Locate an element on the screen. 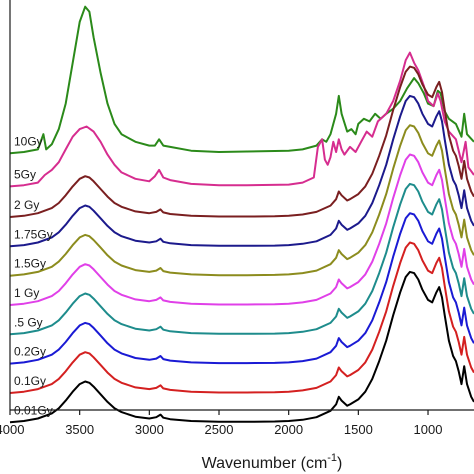 Image resolution: width=474 pixels, height=474 pixels. series-label-5: 1 Gy is located at coordinates (26, 293).